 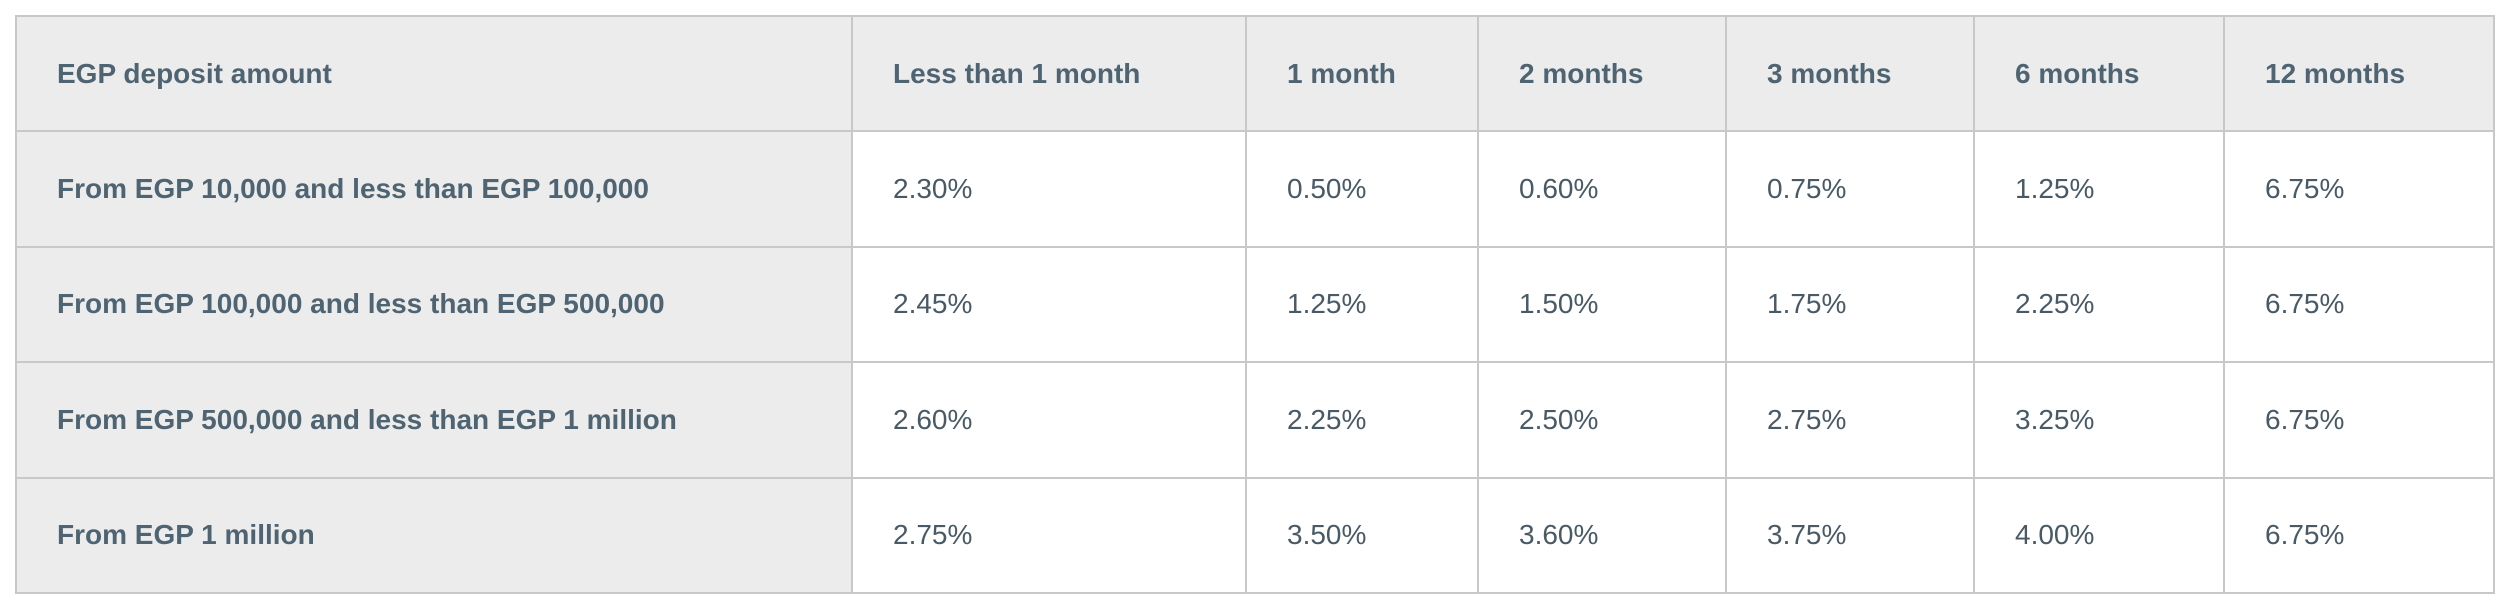 I want to click on header-6-months: 6 months, so click(x=2099, y=73).